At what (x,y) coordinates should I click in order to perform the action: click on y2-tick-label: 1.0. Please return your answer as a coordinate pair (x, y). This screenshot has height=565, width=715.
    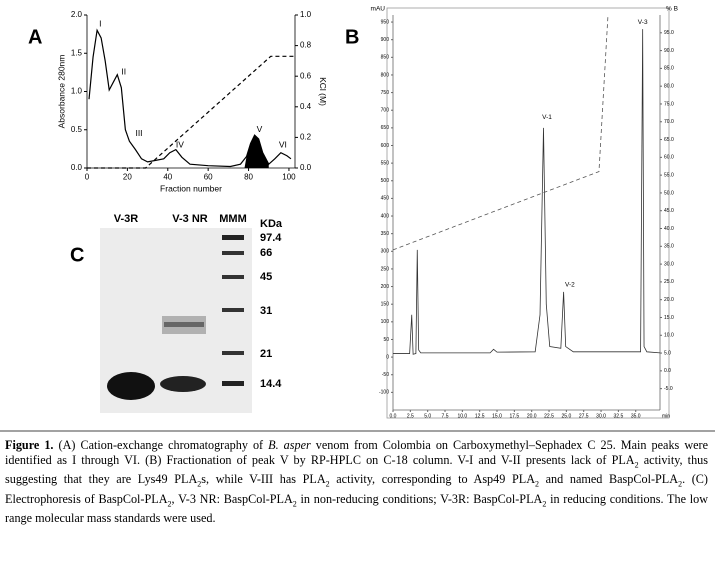
    Looking at the image, I should click on (306, 14).